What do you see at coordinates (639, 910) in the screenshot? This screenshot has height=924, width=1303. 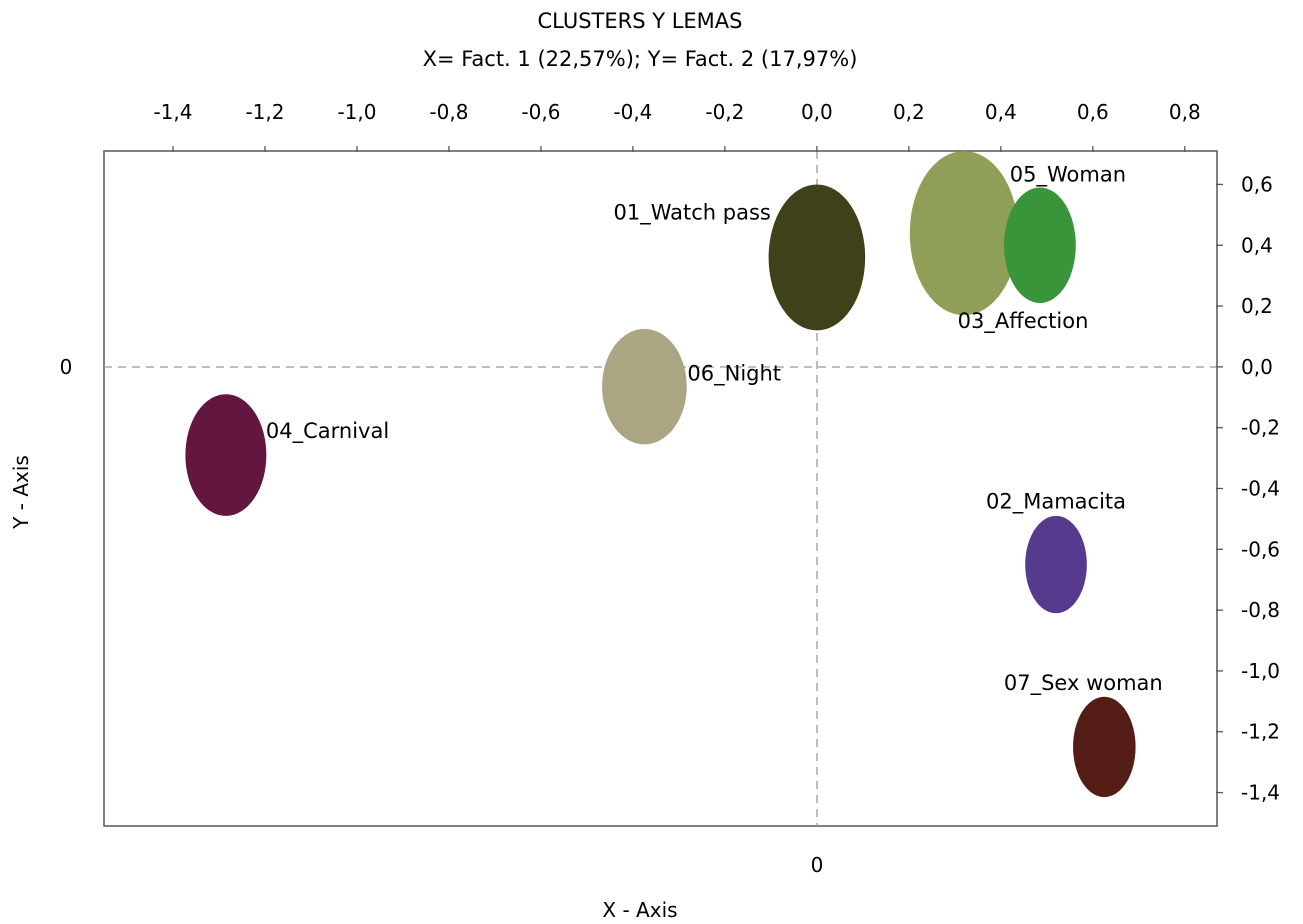 I see `x-axis-title: X - Axis` at bounding box center [639, 910].